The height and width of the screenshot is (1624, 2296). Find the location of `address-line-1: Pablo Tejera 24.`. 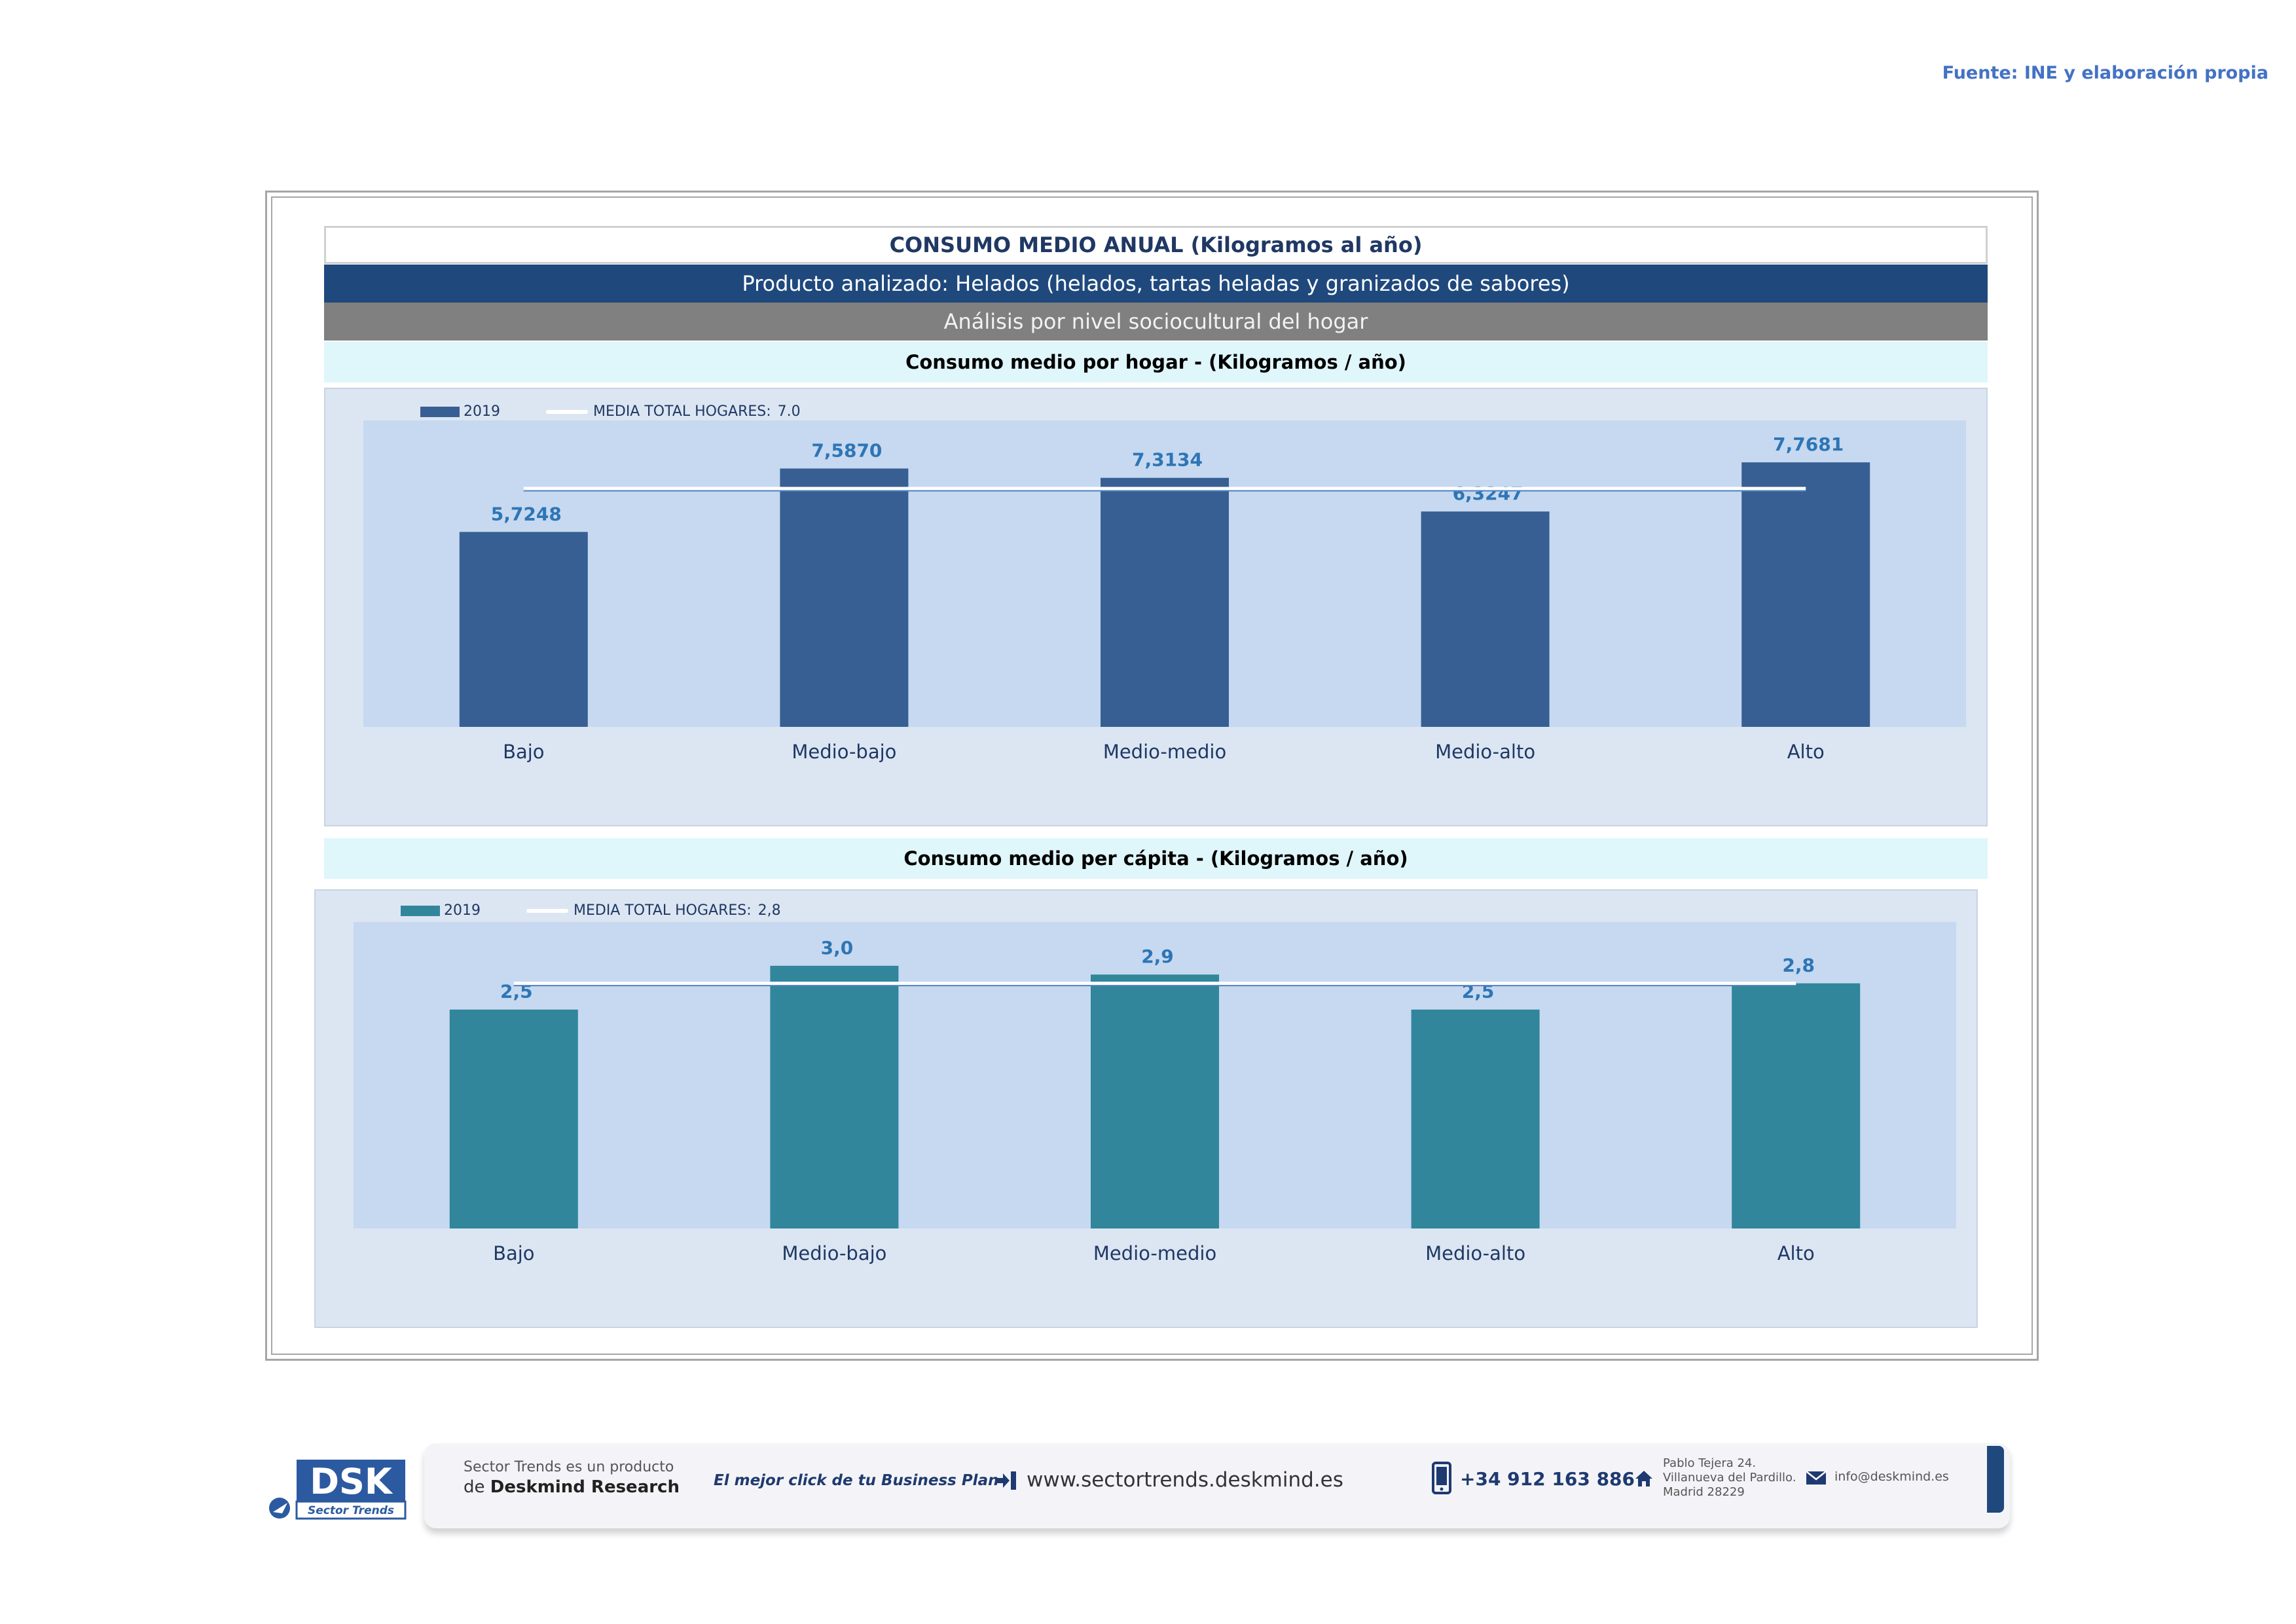

address-line-1: Pablo Tejera 24. is located at coordinates (1710, 1463).